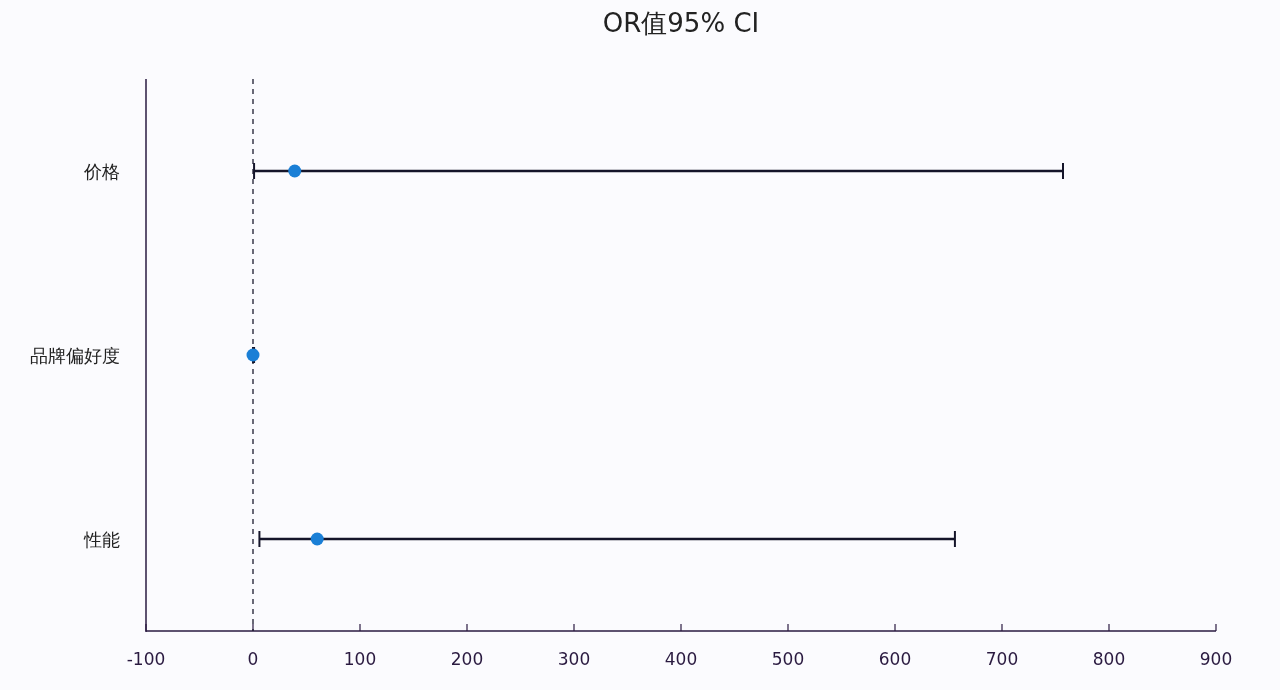 Image resolution: width=1280 pixels, height=690 pixels. I want to click on y-tick-label: 性能, so click(101, 539).